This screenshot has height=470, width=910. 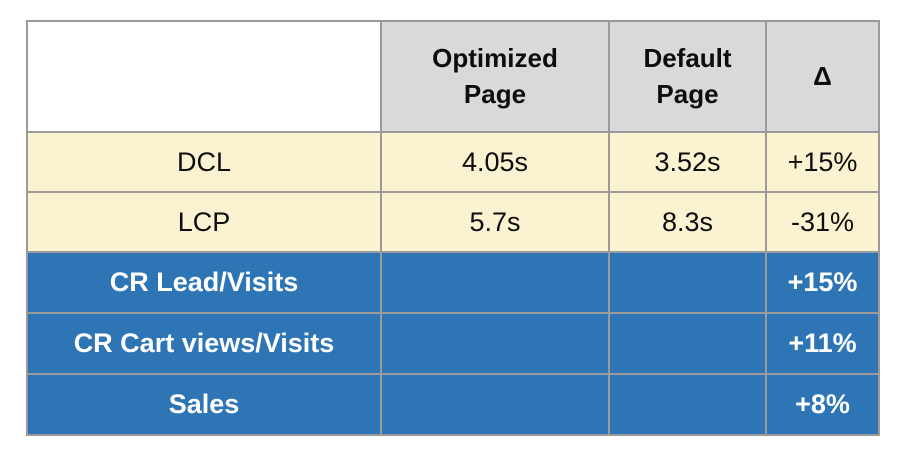 I want to click on table-row-cr-lead-visits: CR Lead/Visits +15%, so click(x=453, y=282).